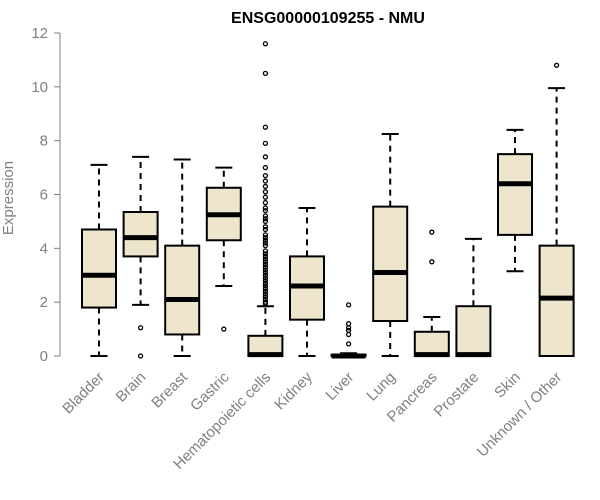 This screenshot has width=600, height=500. I want to click on y-axis: 0 2 4 6 8 10 12, so click(46, 195).